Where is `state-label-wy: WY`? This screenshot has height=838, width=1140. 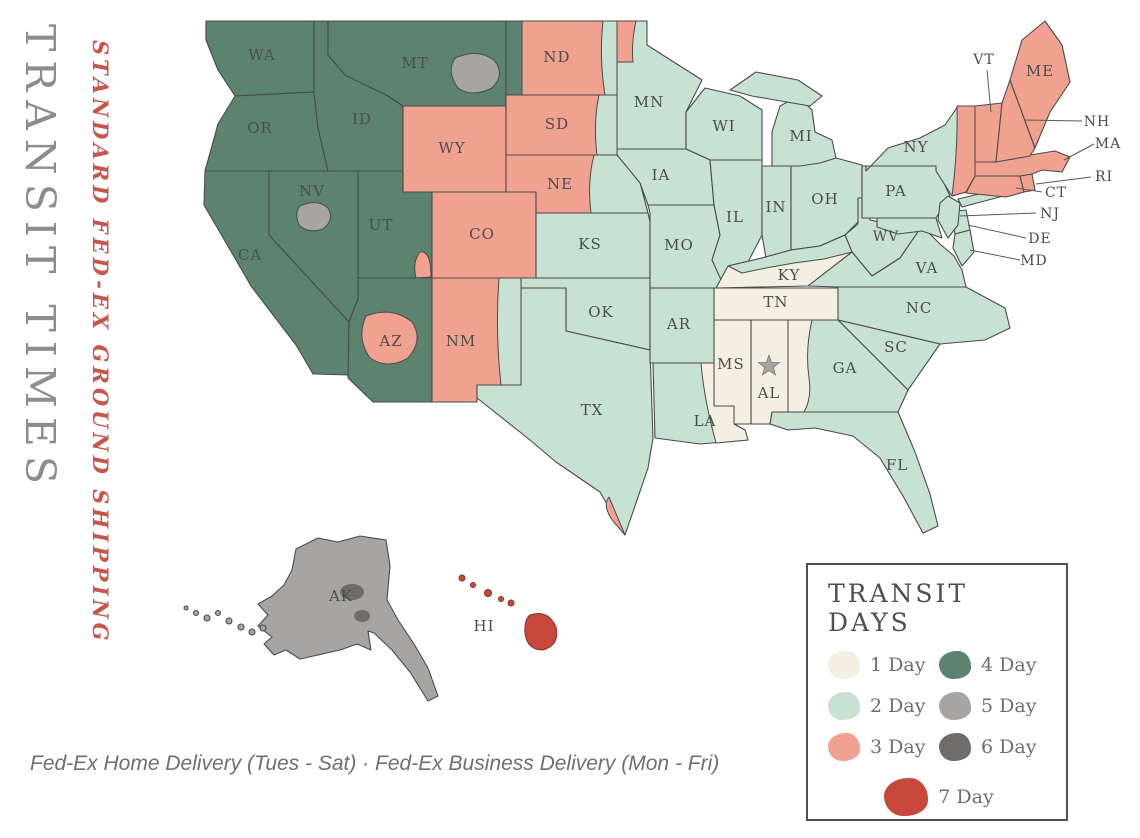
state-label-wy: WY is located at coordinates (451, 148).